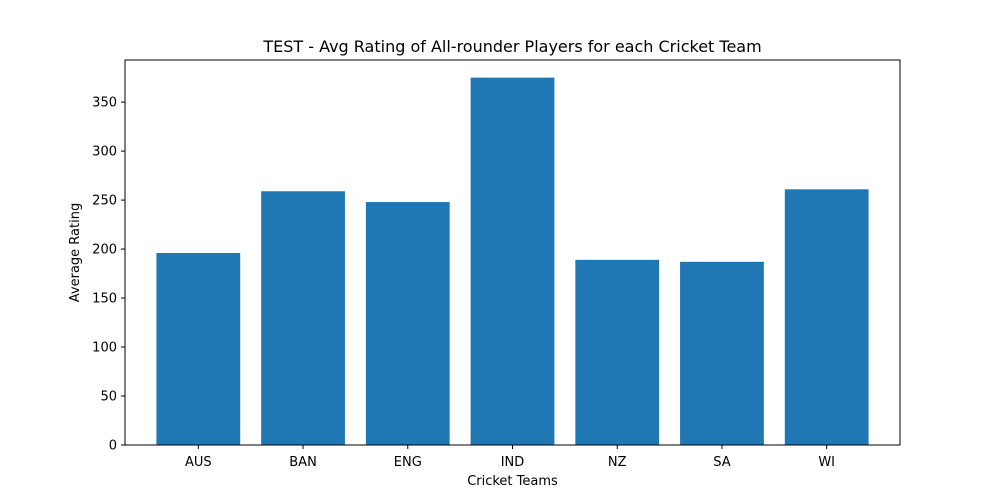 This screenshot has width=1000, height=500. Describe the element at coordinates (104, 103) in the screenshot. I see `y-tick-label: 350` at that location.